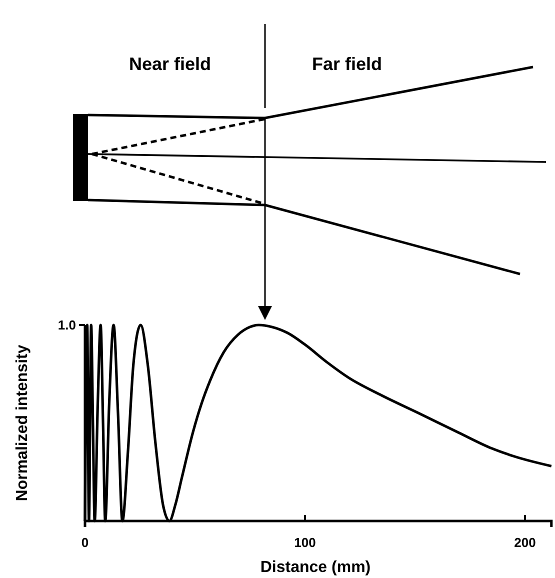 This screenshot has height=578, width=555. What do you see at coordinates (22, 423) in the screenshot?
I see `y-axis-title: Normalized intensity` at bounding box center [22, 423].